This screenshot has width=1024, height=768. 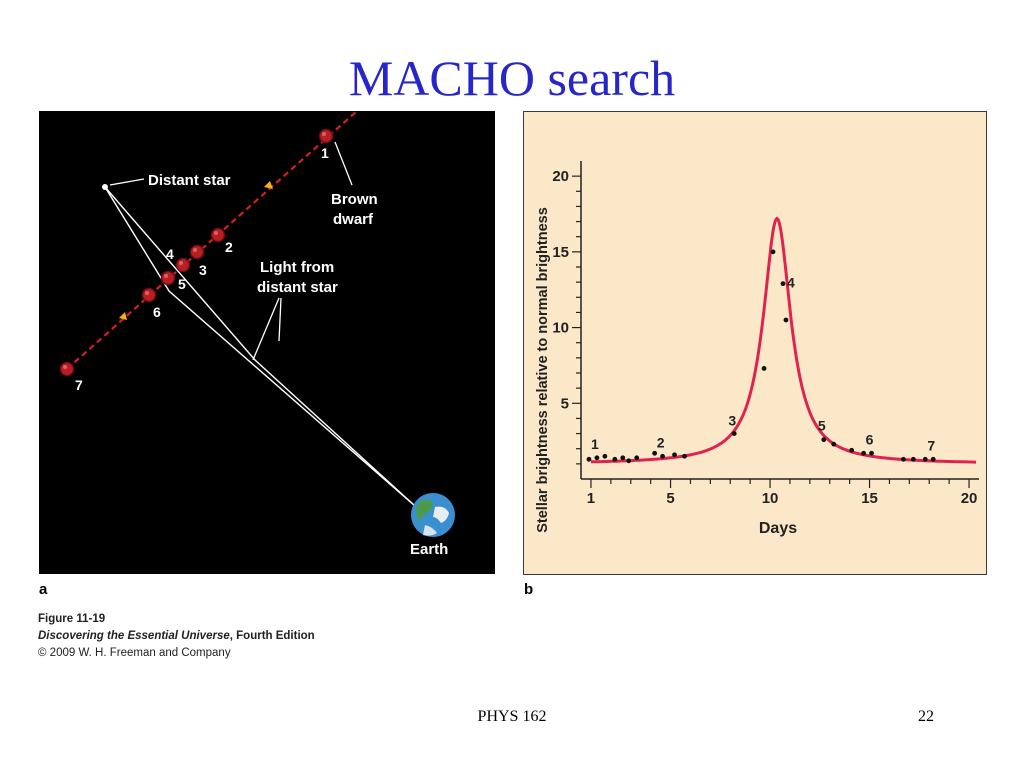 What do you see at coordinates (783, 340) in the screenshot?
I see `light-curve-line` at bounding box center [783, 340].